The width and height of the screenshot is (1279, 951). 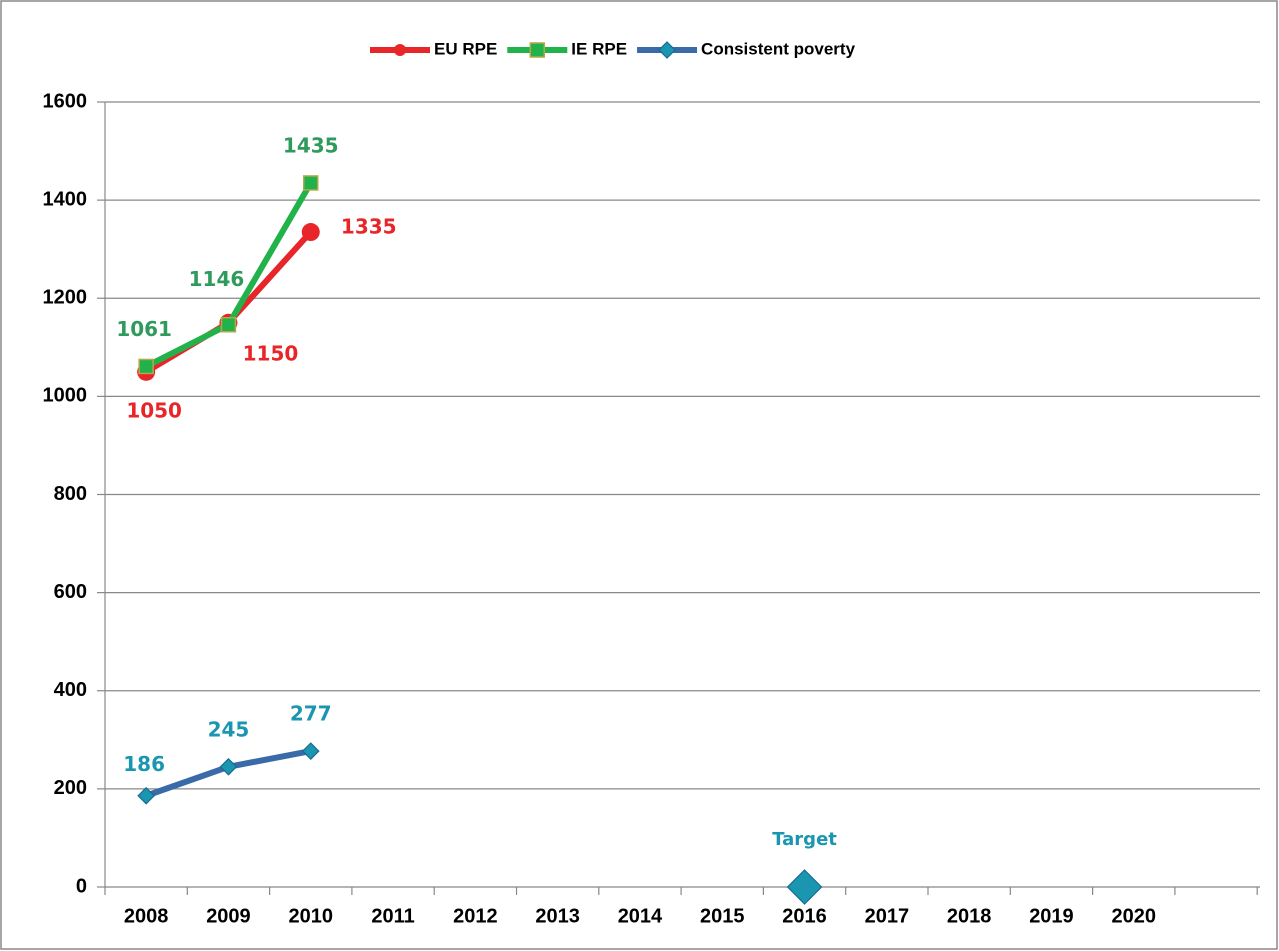 What do you see at coordinates (229, 729) in the screenshot?
I see `data-label: 245` at bounding box center [229, 729].